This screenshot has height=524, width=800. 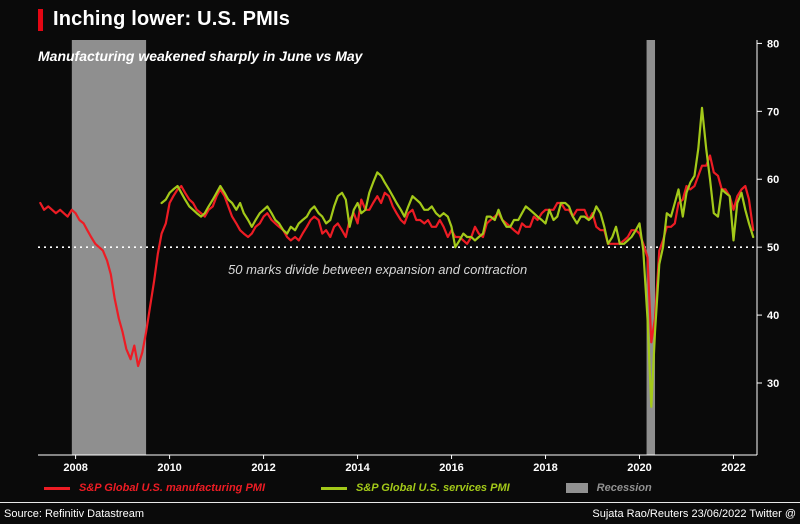 What do you see at coordinates (733, 468) in the screenshot?
I see `x-tick-label: 2022` at bounding box center [733, 468].